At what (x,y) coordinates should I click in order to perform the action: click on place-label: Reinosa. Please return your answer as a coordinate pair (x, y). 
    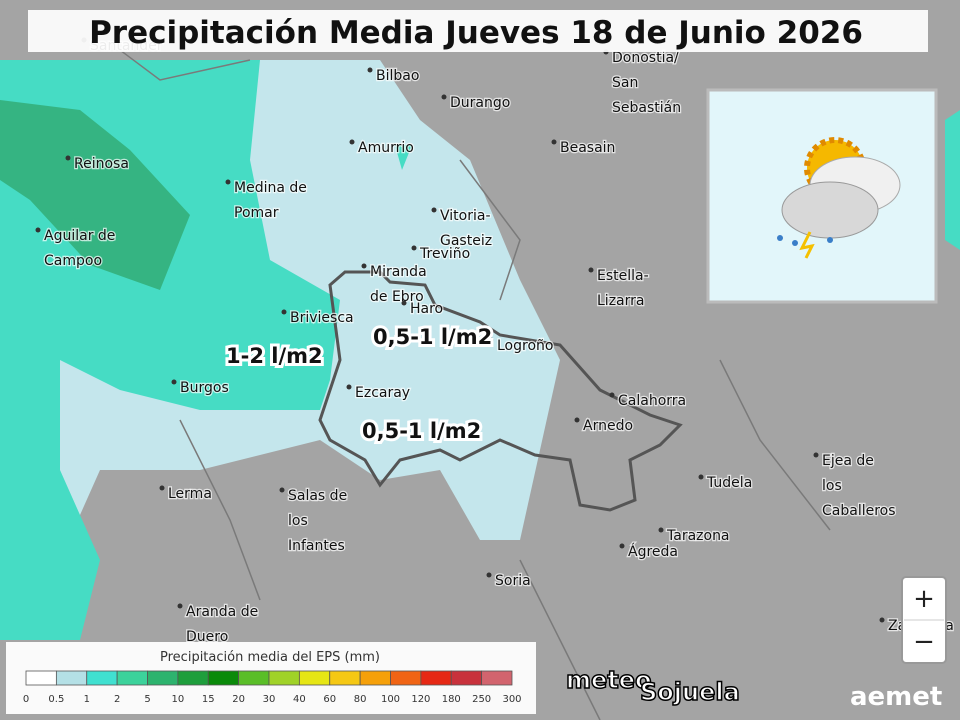
    Looking at the image, I should click on (101, 164).